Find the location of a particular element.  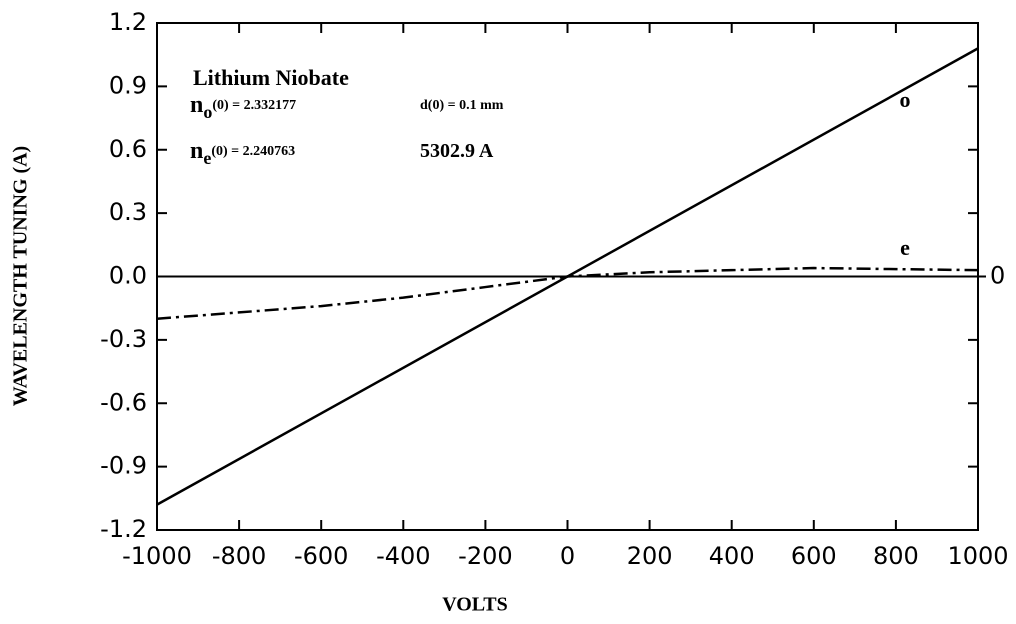

series-label: e is located at coordinates (905, 247).